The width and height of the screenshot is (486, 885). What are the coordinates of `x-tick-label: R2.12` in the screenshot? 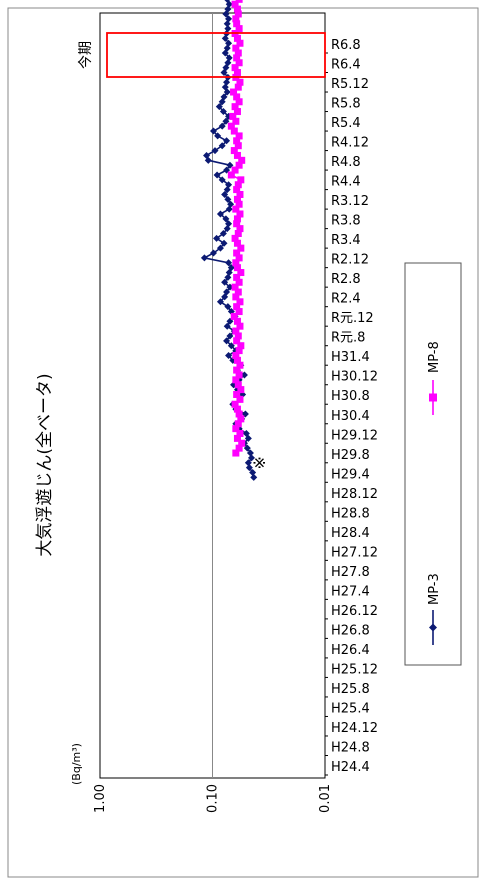 It's located at (350, 260).